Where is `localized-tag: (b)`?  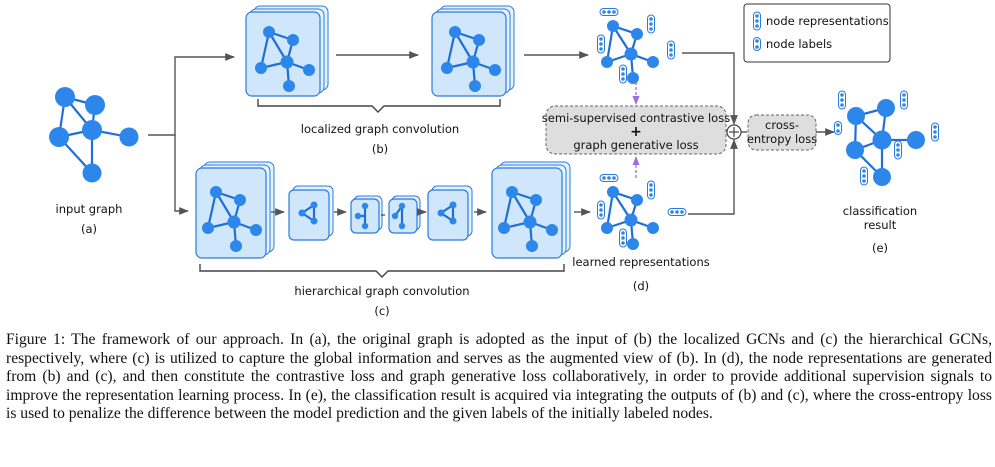 localized-tag: (b) is located at coordinates (380, 149).